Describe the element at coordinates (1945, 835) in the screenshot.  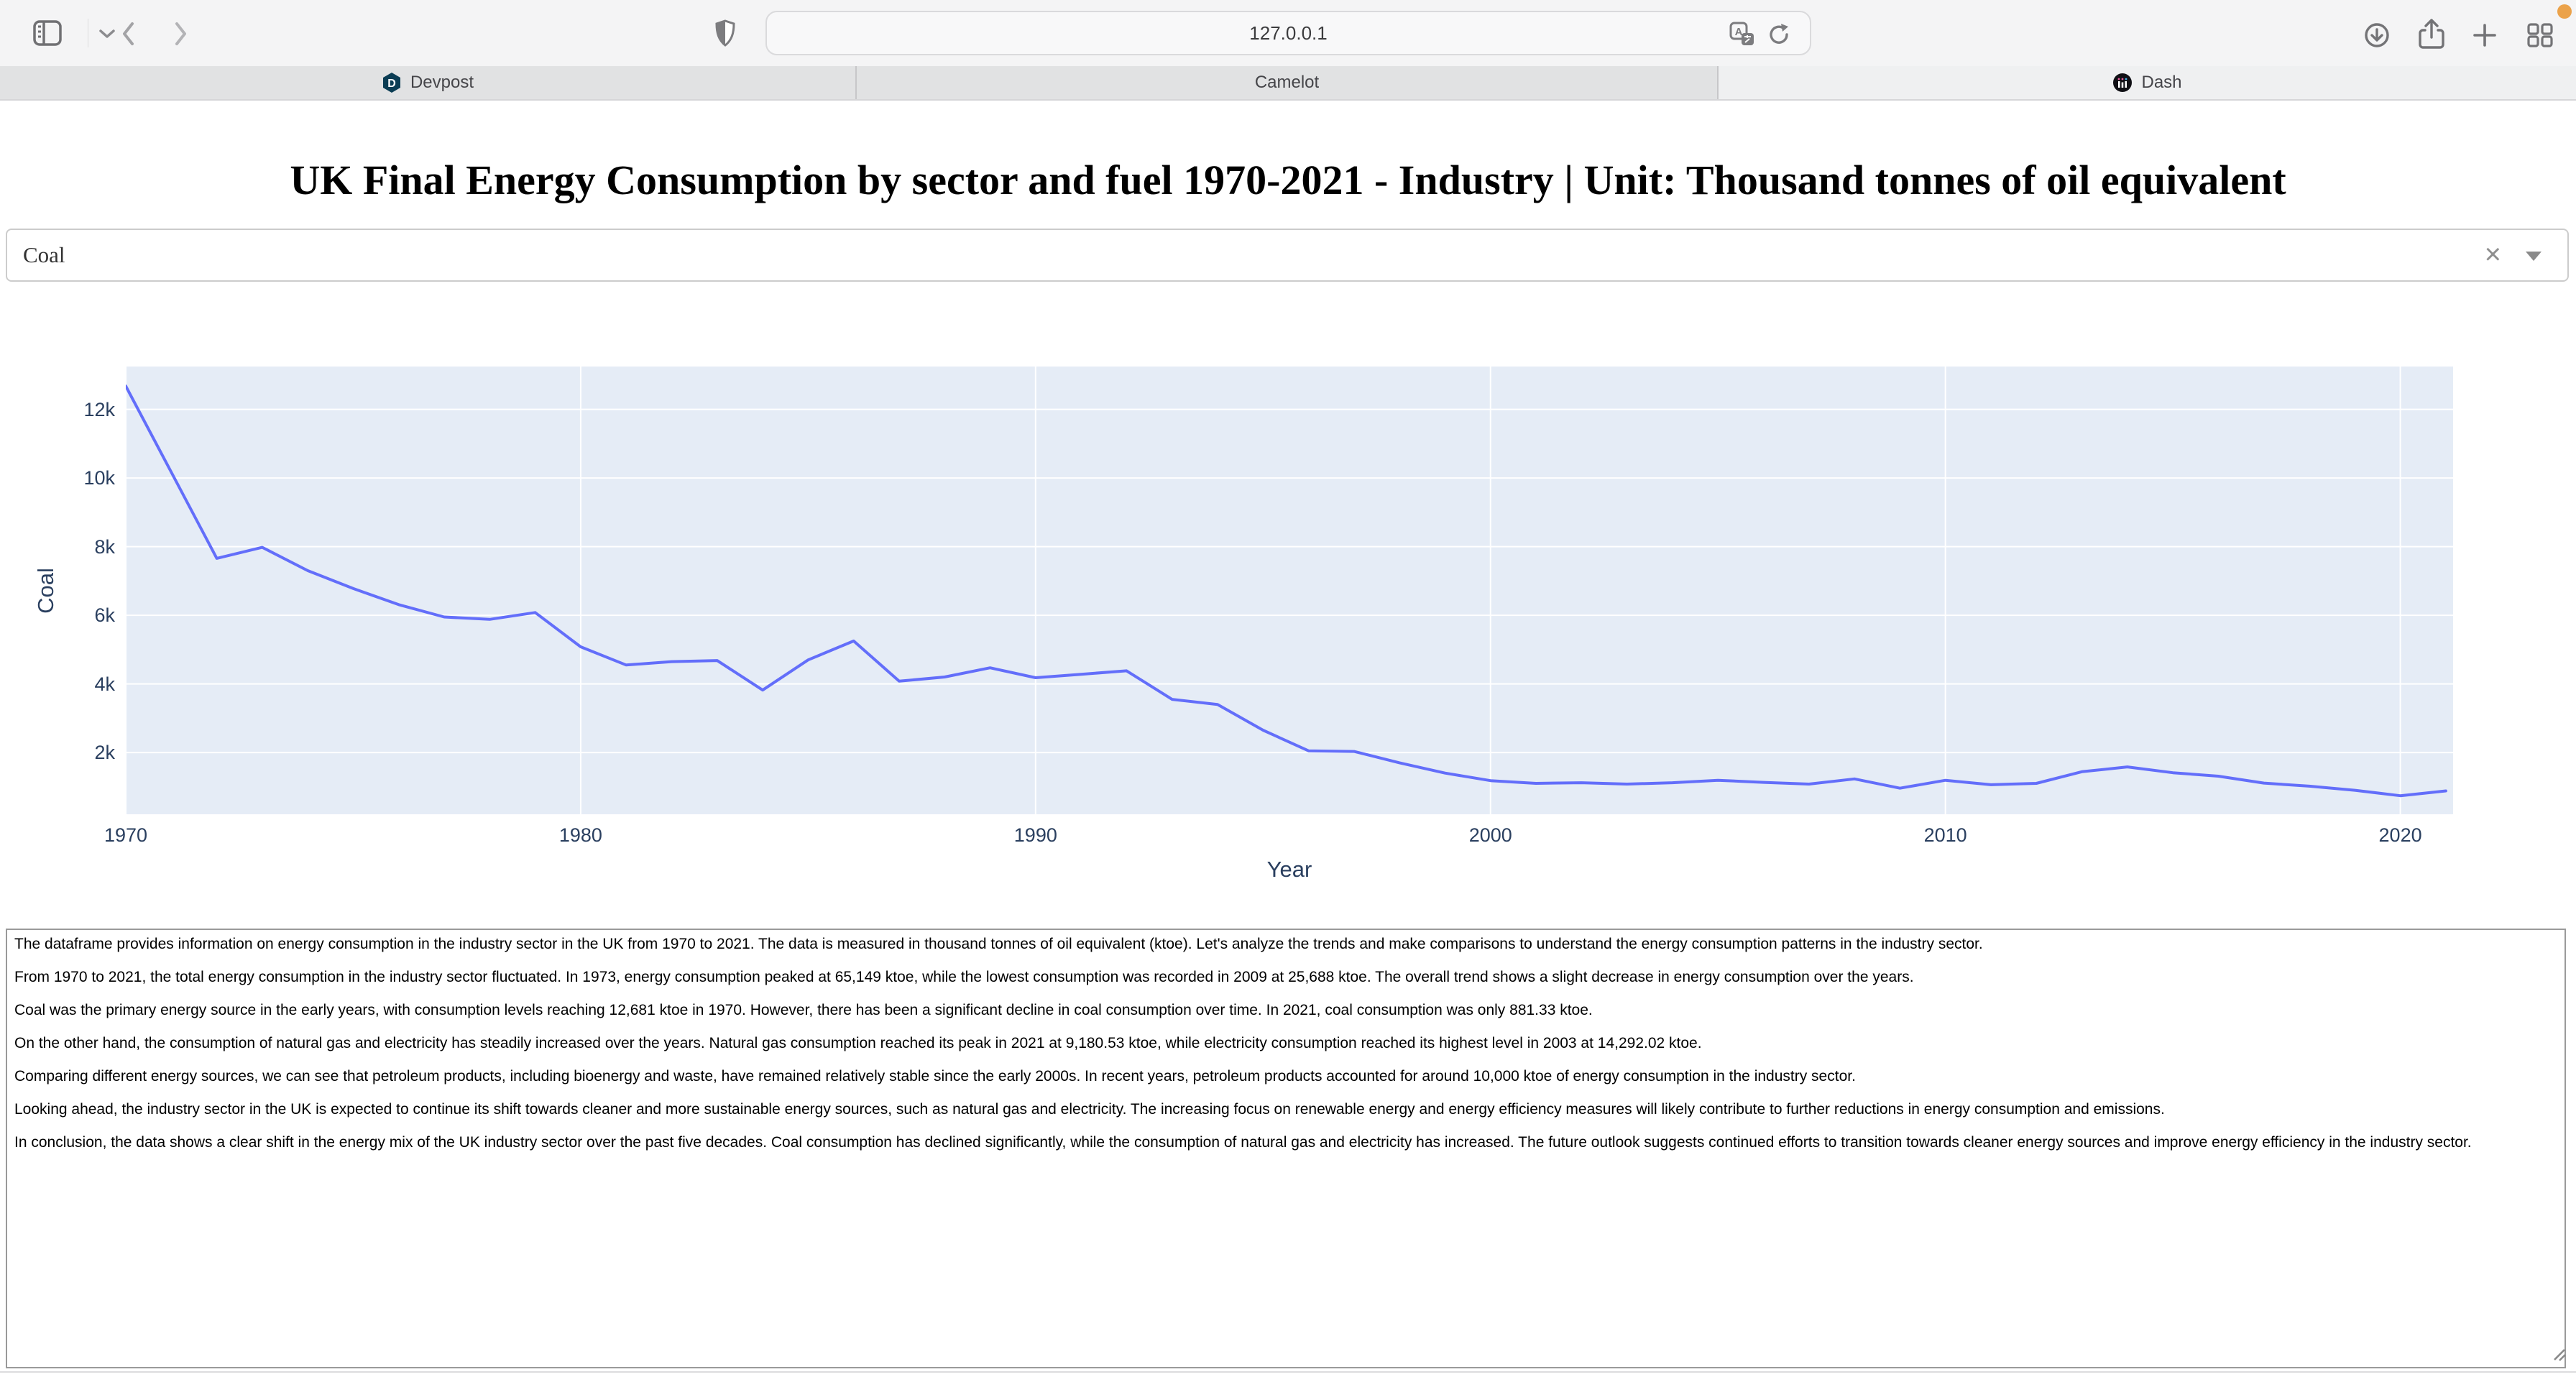
I see `x-tick-label: 2010` at that location.